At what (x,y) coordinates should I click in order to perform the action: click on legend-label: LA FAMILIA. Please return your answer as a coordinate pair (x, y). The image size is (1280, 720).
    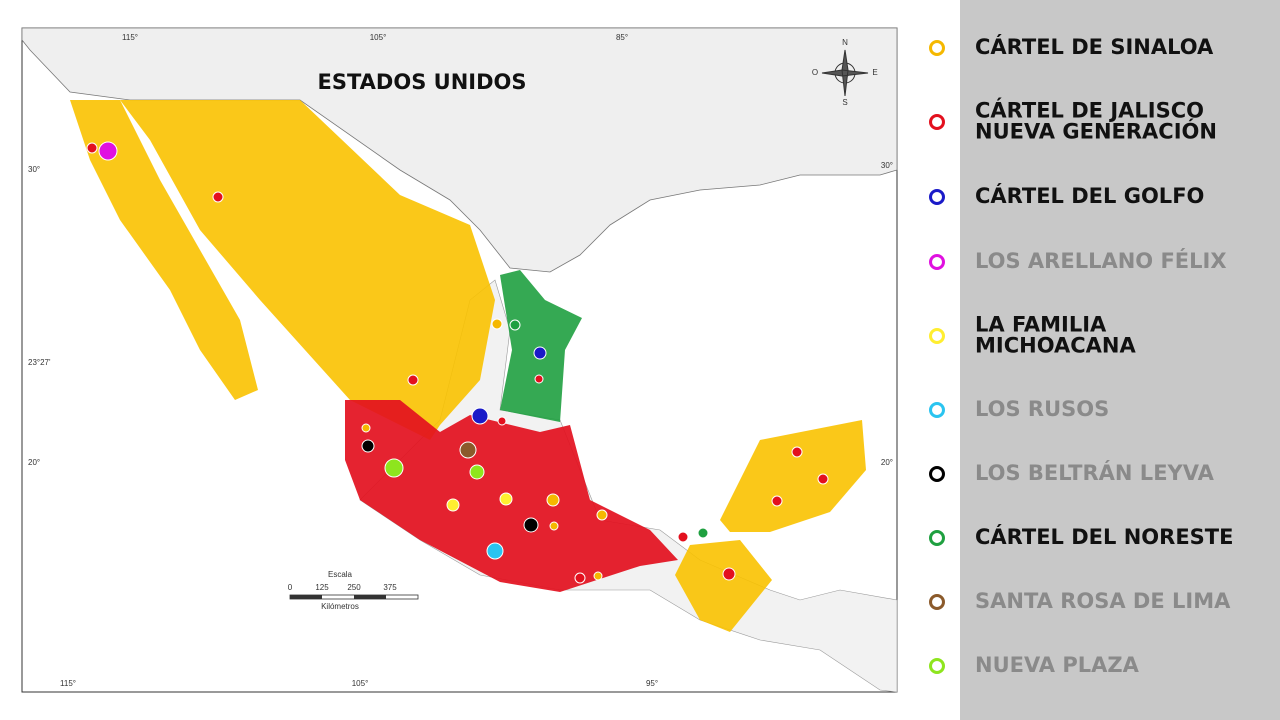
    Looking at the image, I should click on (1041, 325).